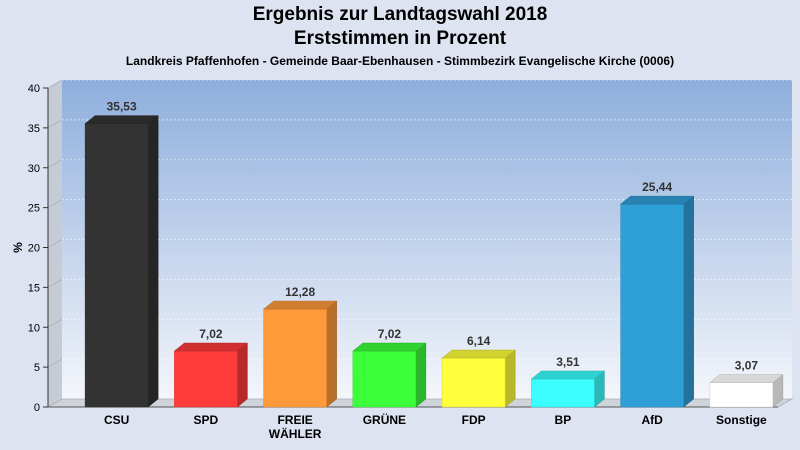 This screenshot has height=450, width=800. What do you see at coordinates (474, 420) in the screenshot?
I see `category-label: FDP` at bounding box center [474, 420].